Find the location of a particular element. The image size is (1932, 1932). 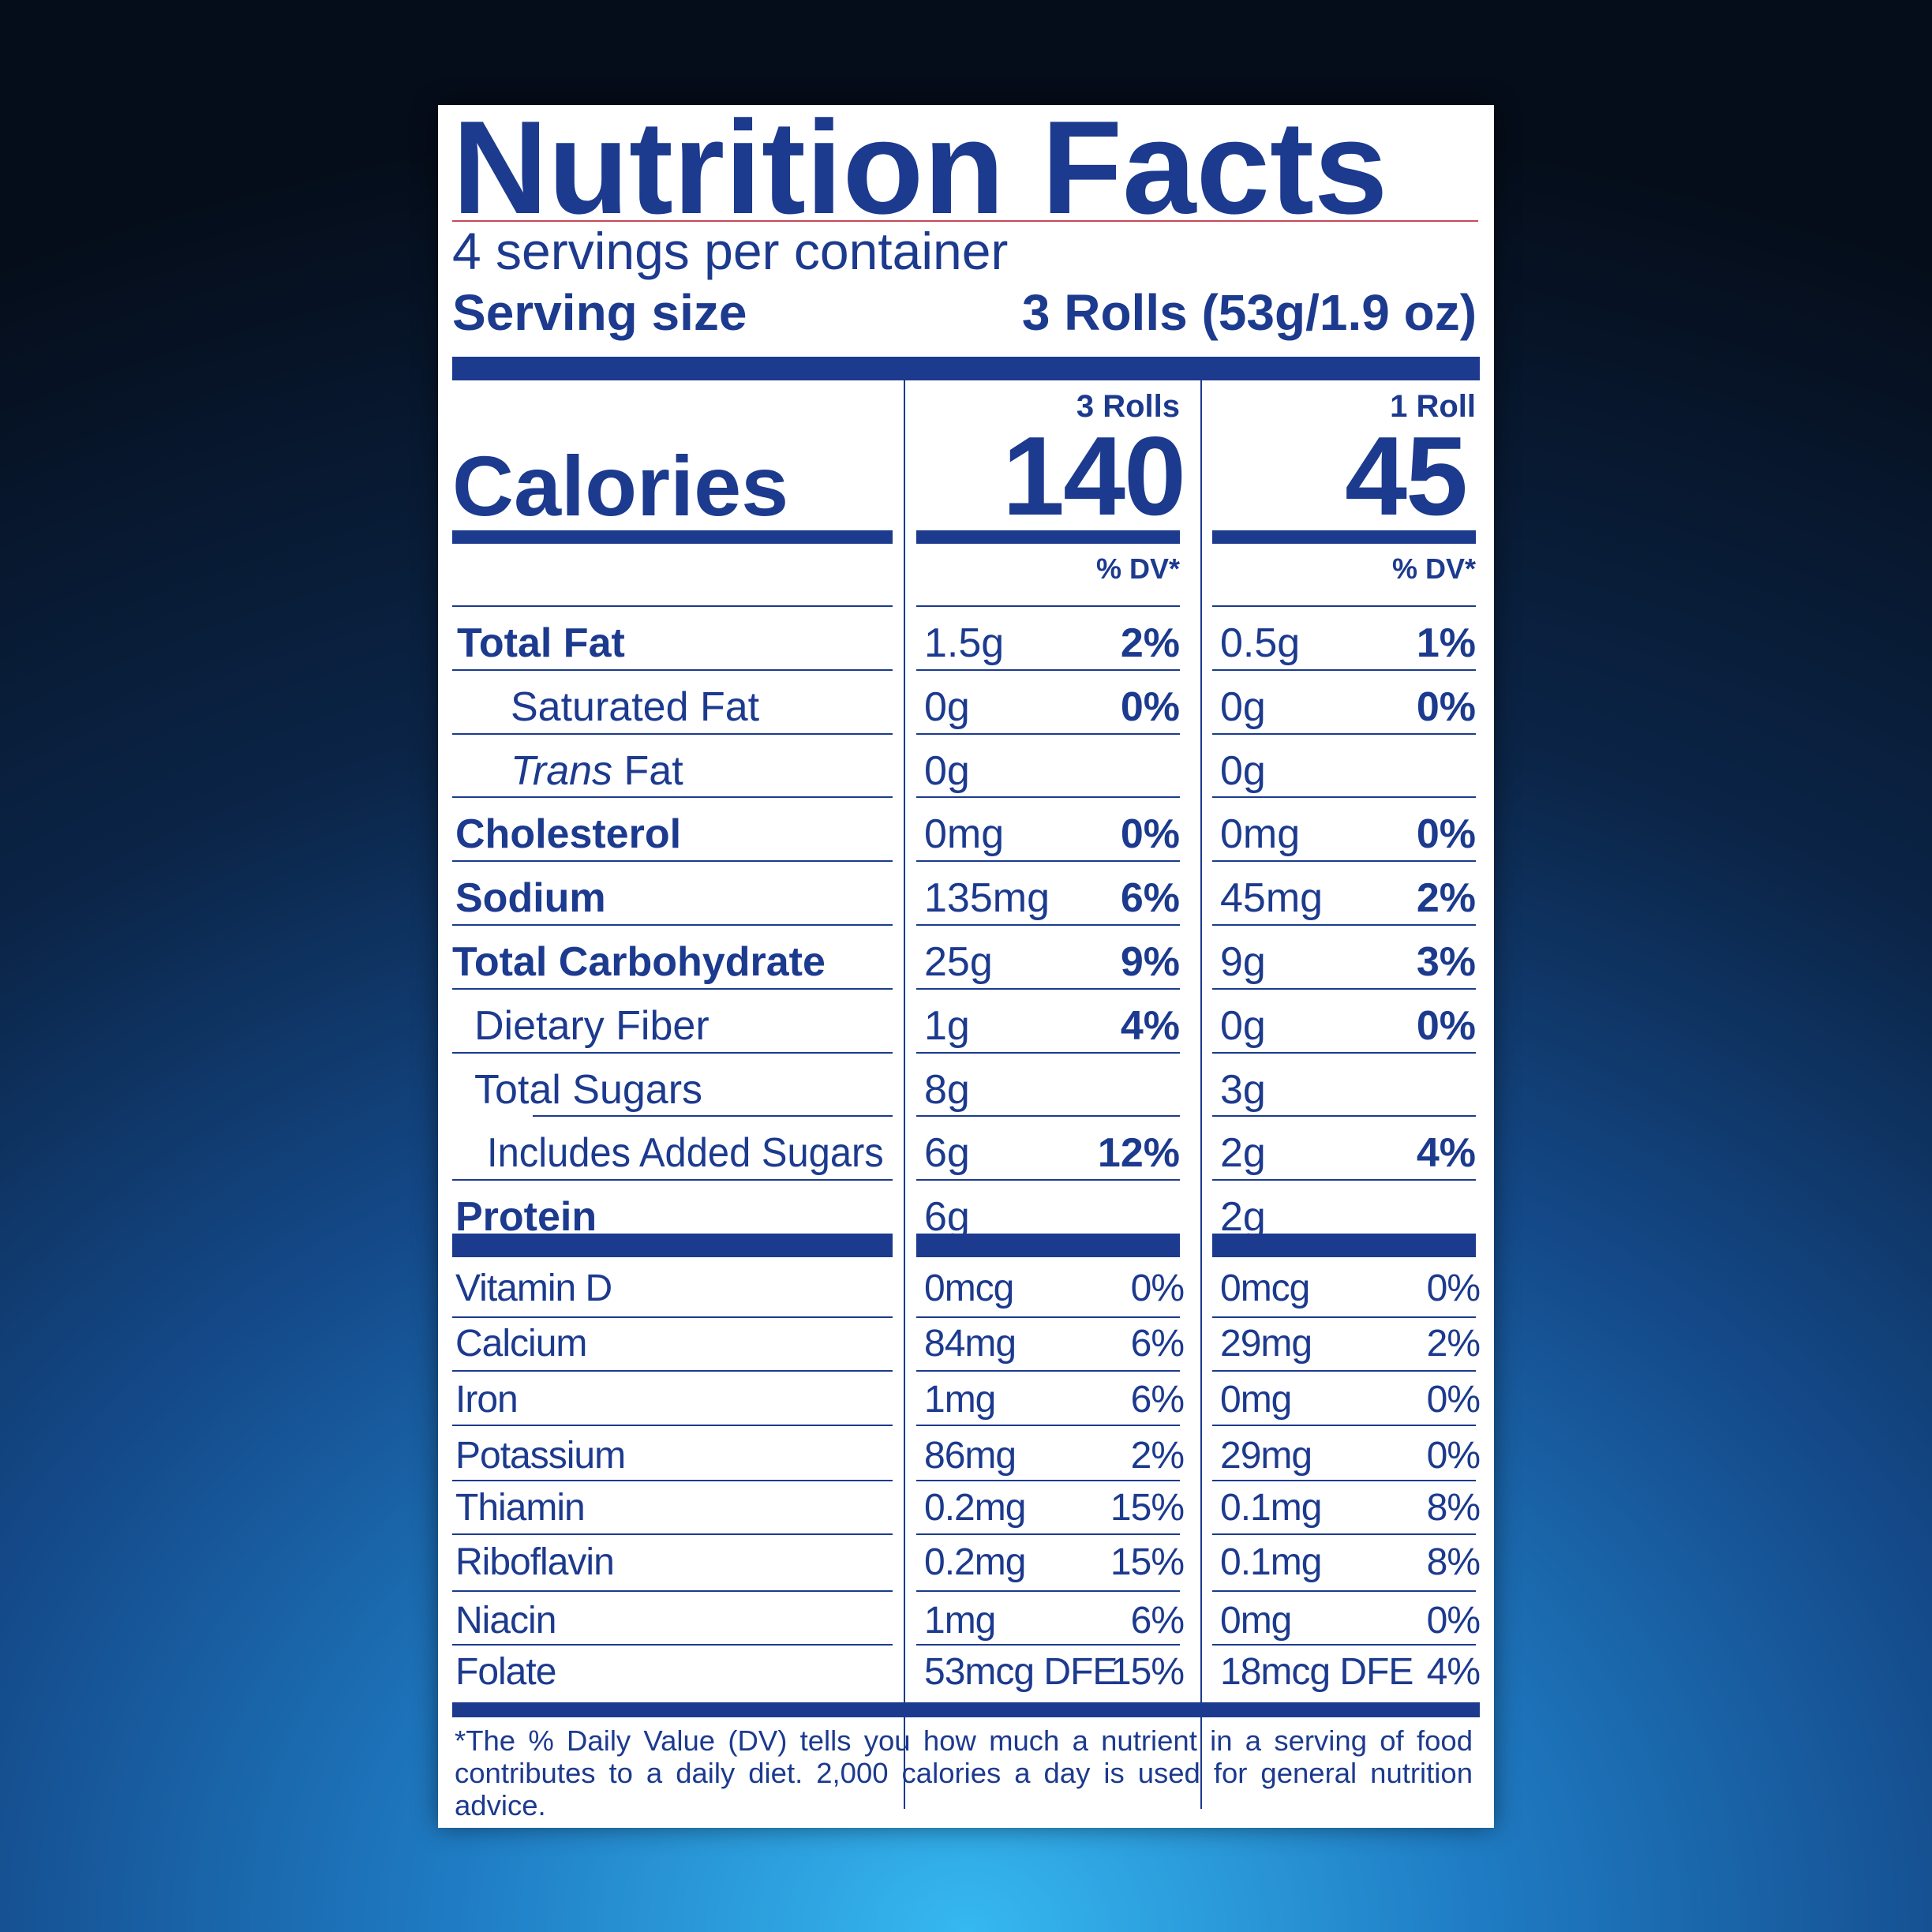

vitamin-name: Folate is located at coordinates (505, 1672).